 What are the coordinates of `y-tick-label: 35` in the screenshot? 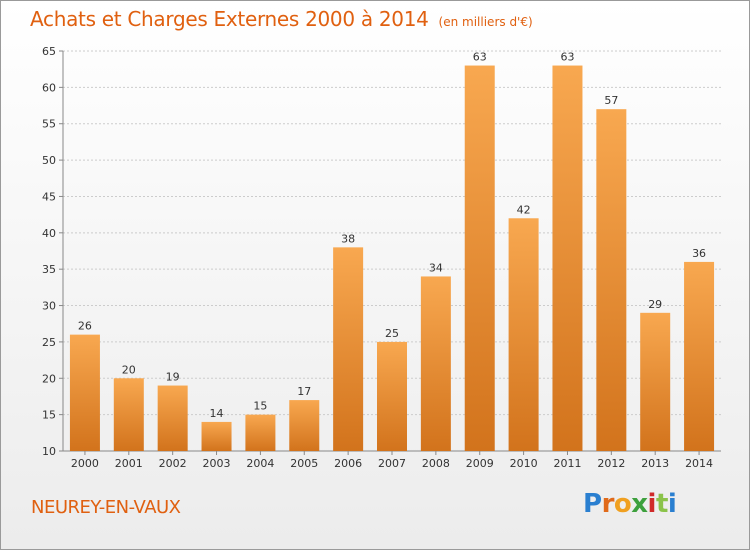 It's located at (49, 269).